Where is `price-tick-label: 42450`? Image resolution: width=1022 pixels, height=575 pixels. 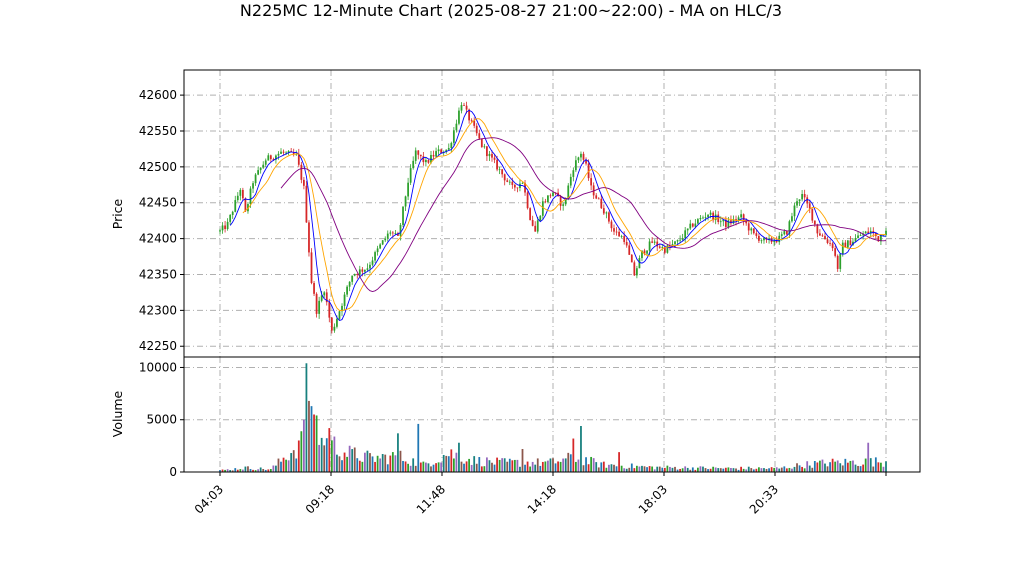
price-tick-label: 42450 is located at coordinates (158, 203).